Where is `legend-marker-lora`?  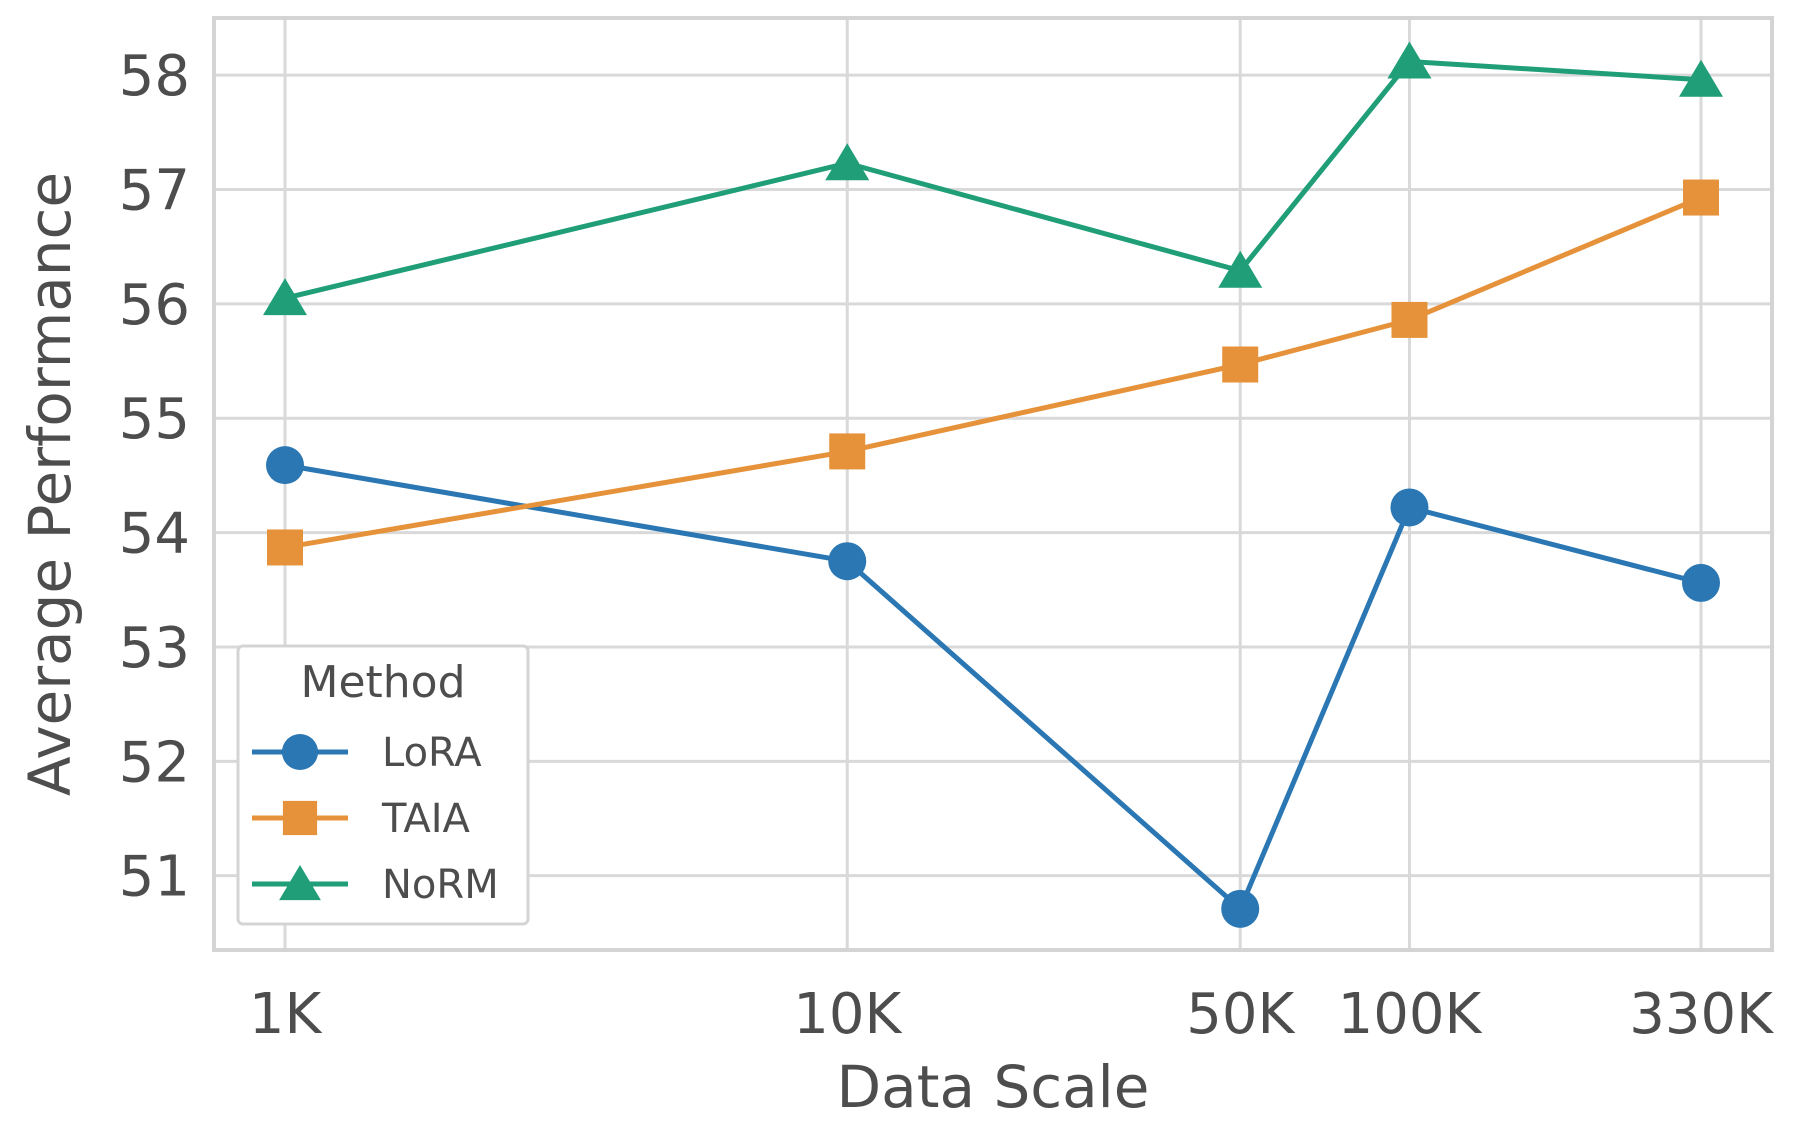
legend-marker-lora is located at coordinates (300, 752).